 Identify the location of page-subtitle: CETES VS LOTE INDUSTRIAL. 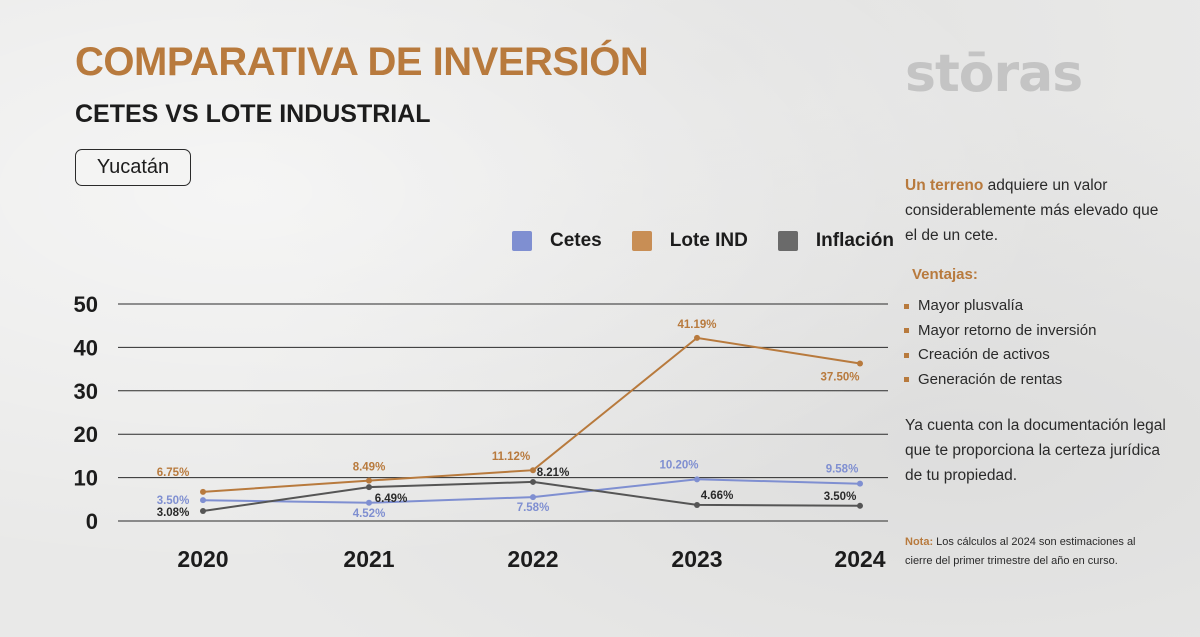
(253, 114).